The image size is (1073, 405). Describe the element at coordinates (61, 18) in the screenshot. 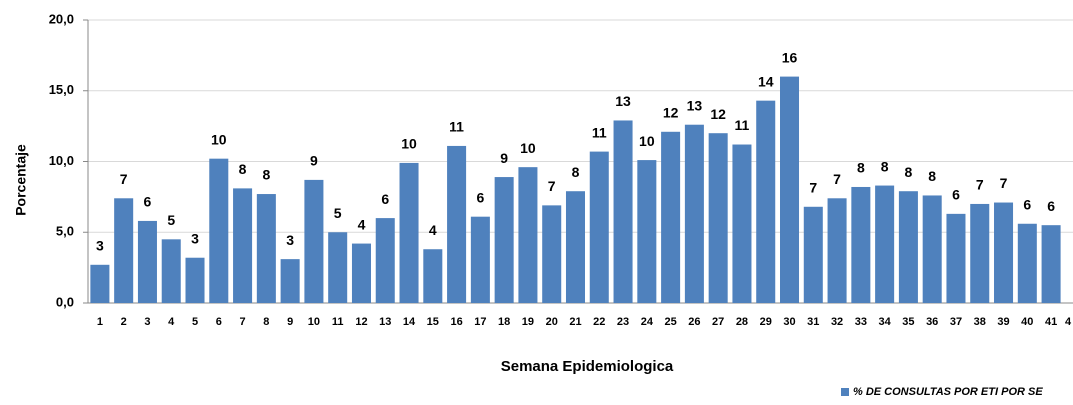

I see `y-tick-label: 20,0` at that location.